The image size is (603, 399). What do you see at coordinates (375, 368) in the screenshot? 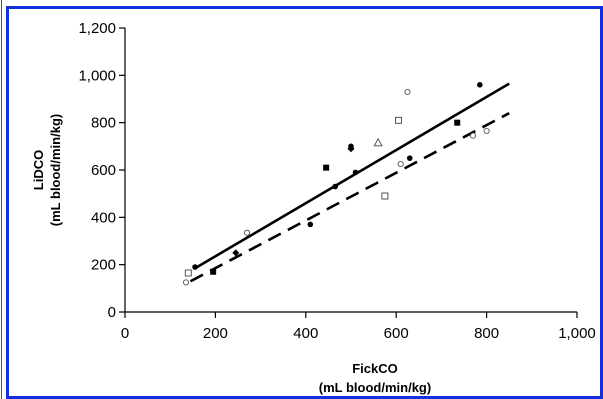
I see `x-axis-title: FickCO` at bounding box center [375, 368].